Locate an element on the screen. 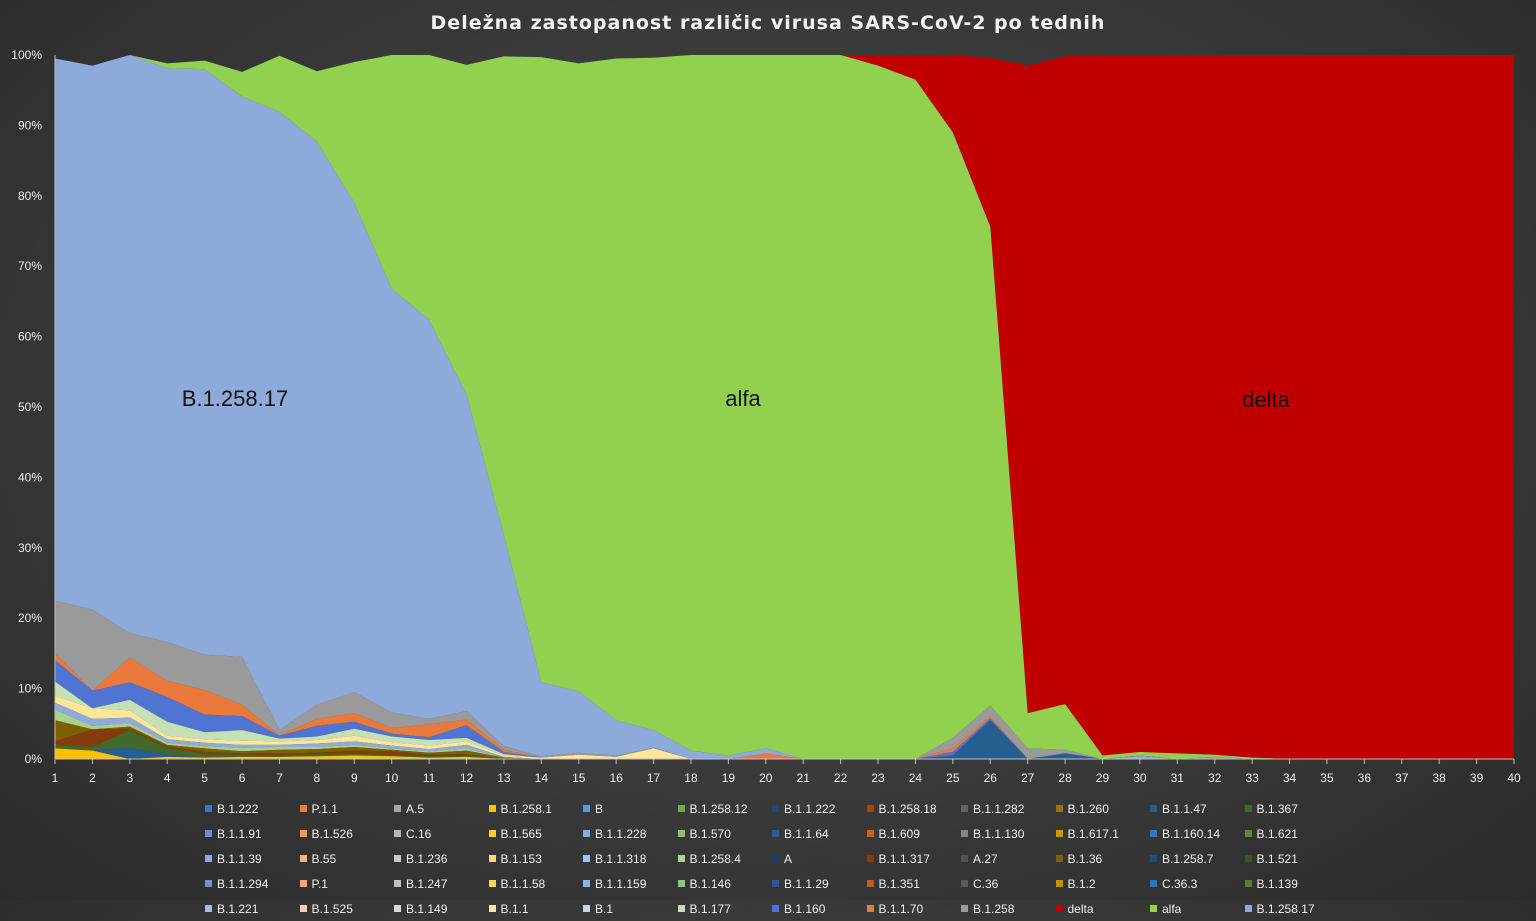  legend-item: B.55 is located at coordinates (347, 858).